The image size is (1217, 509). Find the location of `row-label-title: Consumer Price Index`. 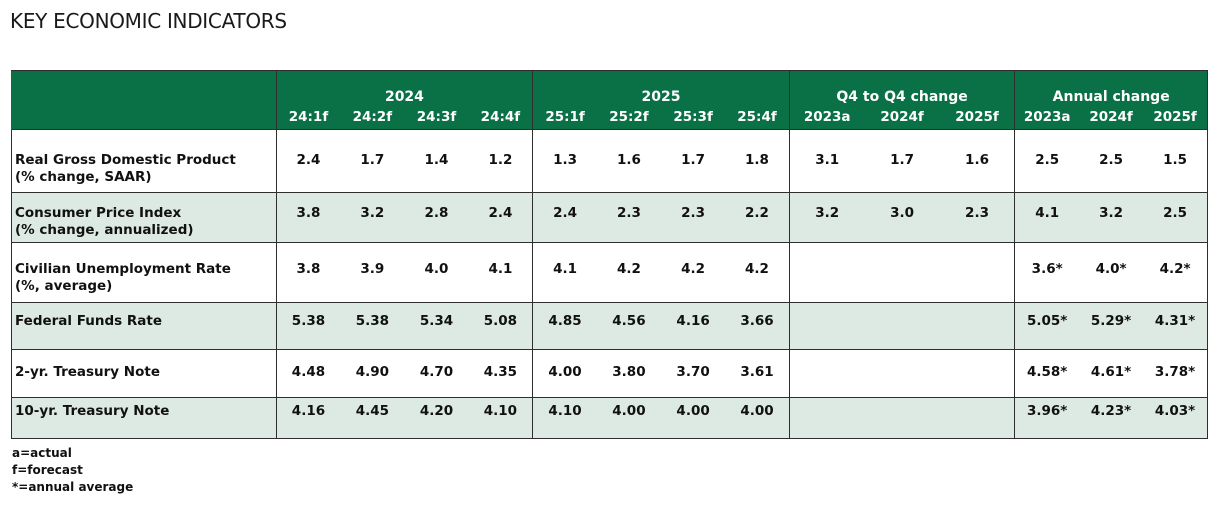

row-label-title: Consumer Price Index is located at coordinates (98, 213).